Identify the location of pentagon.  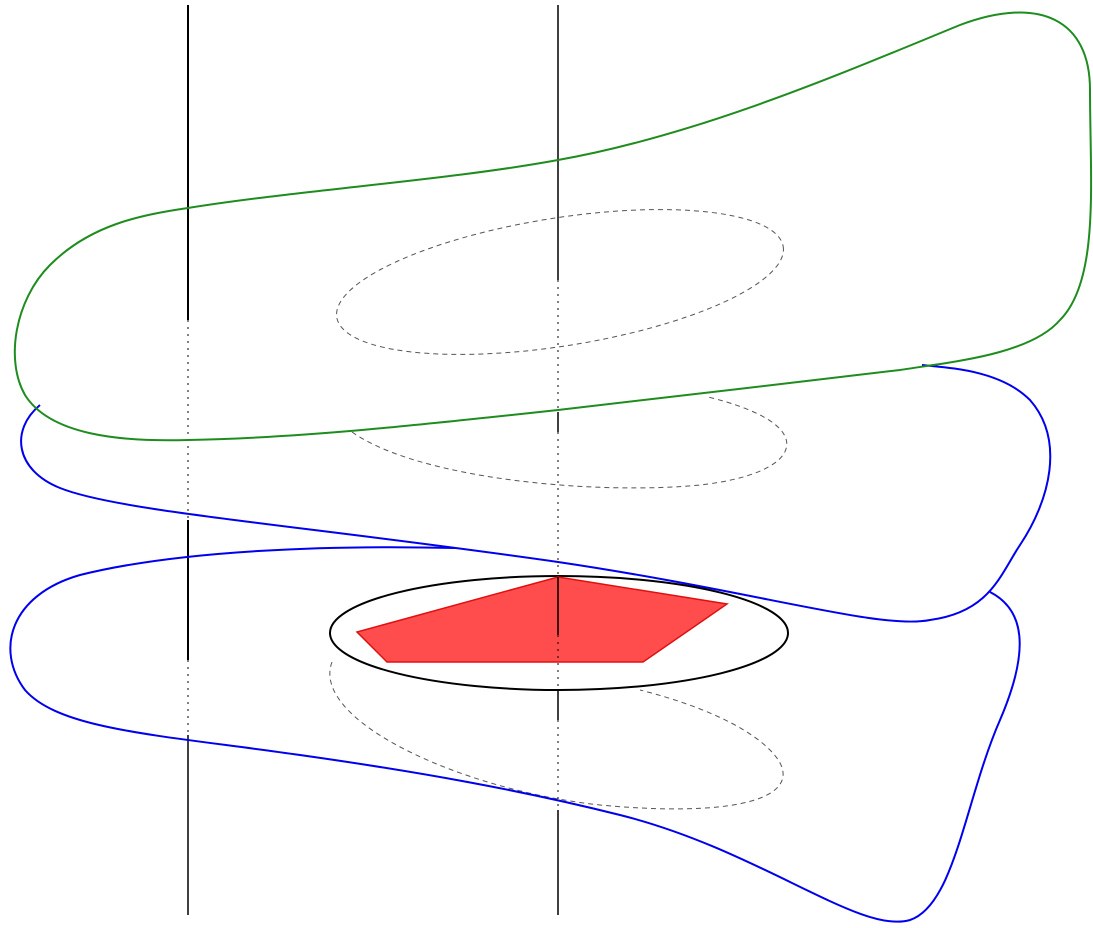
(542, 619).